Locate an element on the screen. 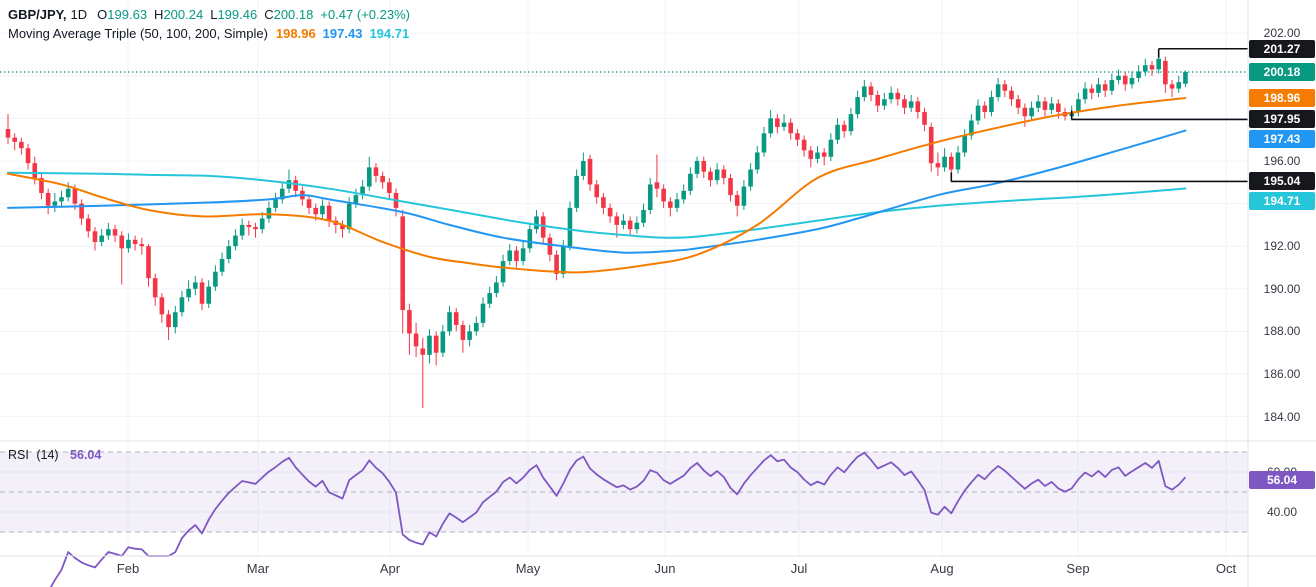 This screenshot has height=587, width=1316. ma100-value: 197.43 is located at coordinates (342, 33).